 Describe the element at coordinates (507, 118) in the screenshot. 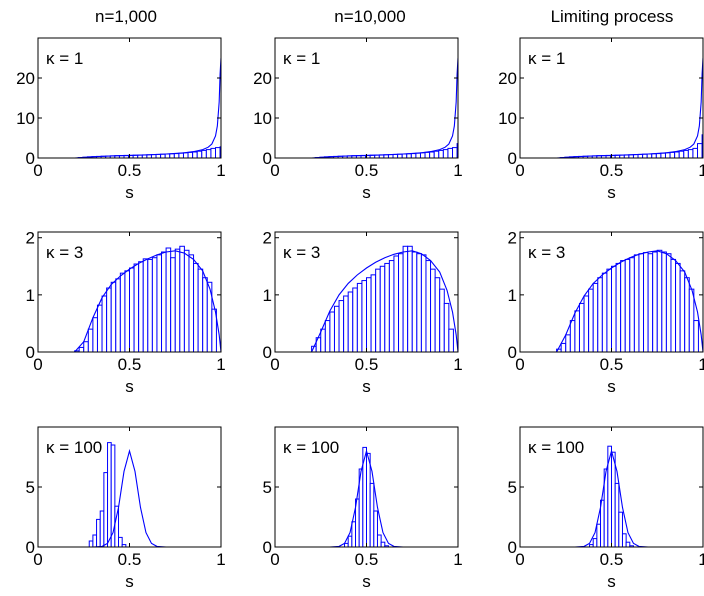

I see `y-tick-label: 10` at that location.